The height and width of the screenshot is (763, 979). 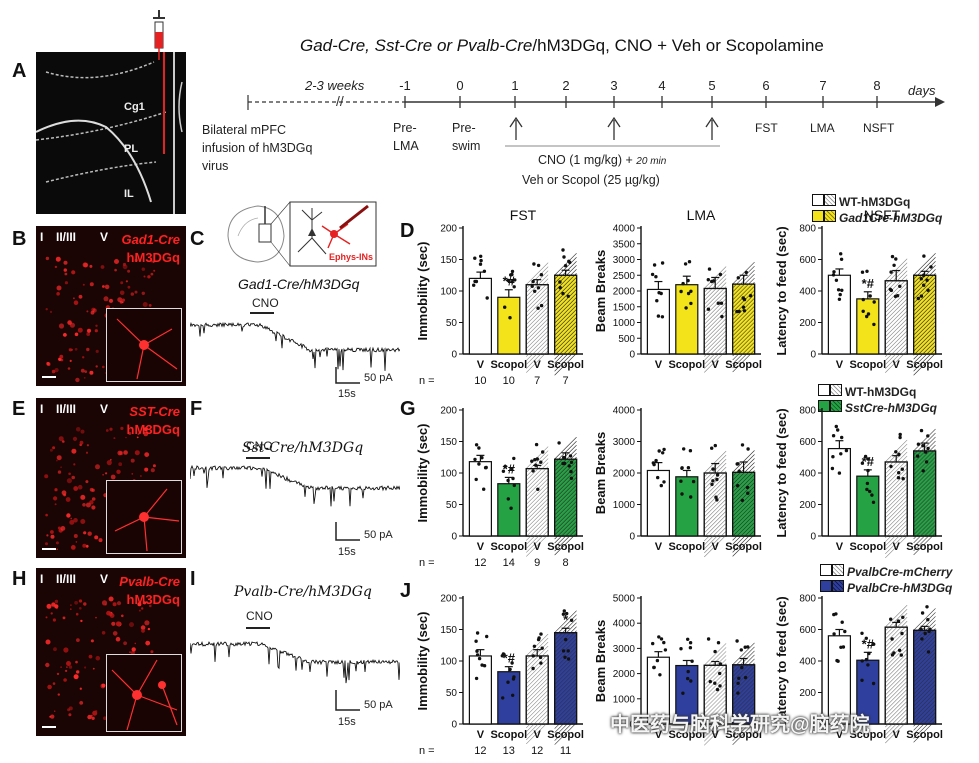 What do you see at coordinates (624, 260) in the screenshot?
I see `y-tick-label: 3000` at bounding box center [624, 260].